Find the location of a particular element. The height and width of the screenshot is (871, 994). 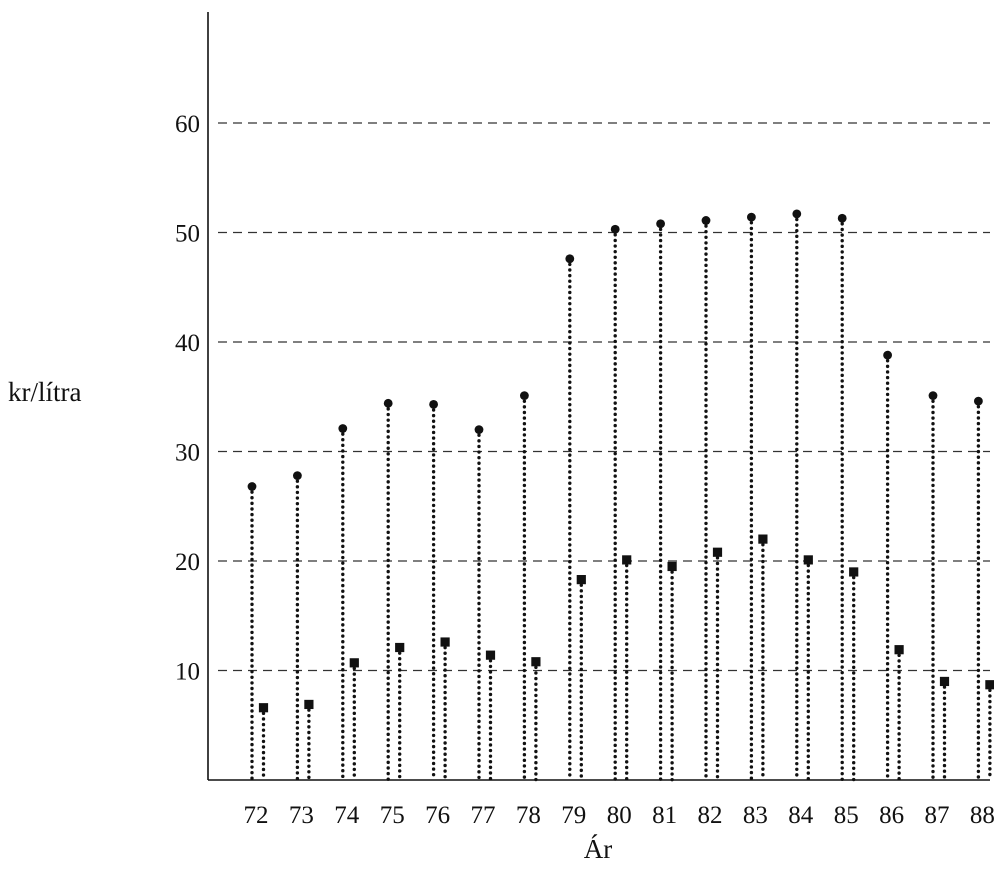

y-tick-label-10: 10 is located at coordinates (187, 672).